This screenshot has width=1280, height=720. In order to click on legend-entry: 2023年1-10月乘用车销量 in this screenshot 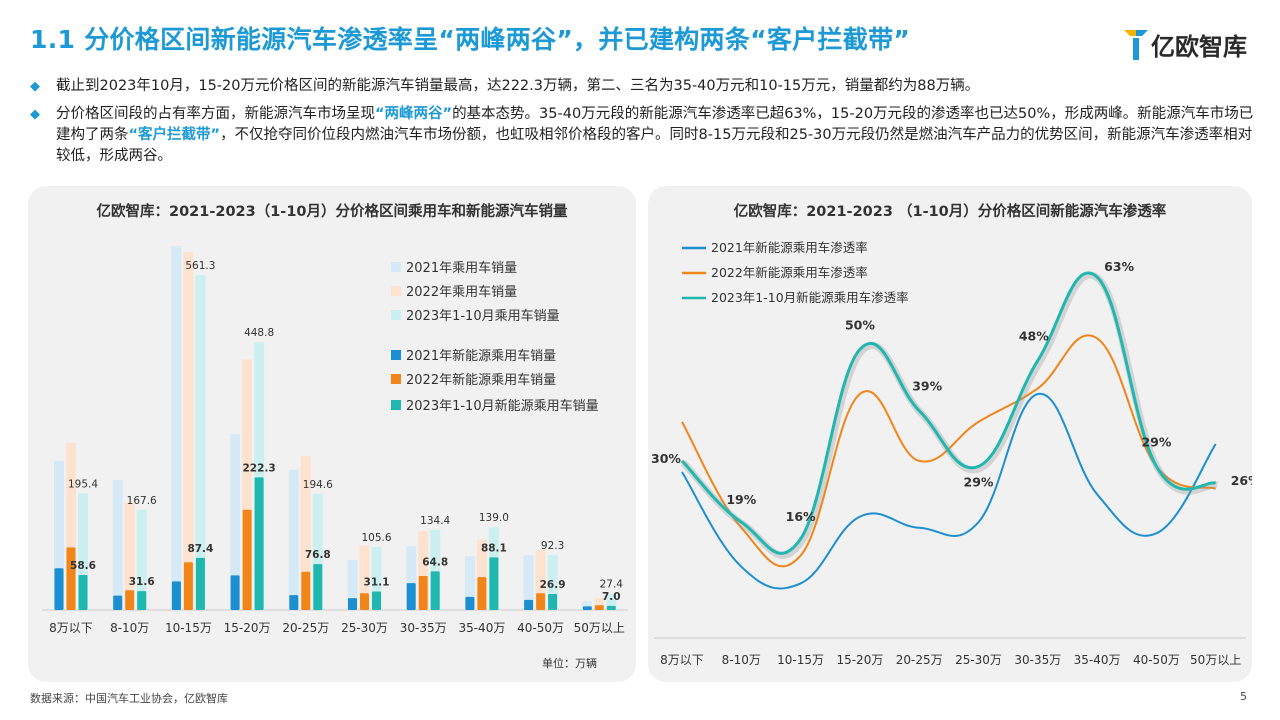, I will do `click(483, 316)`.